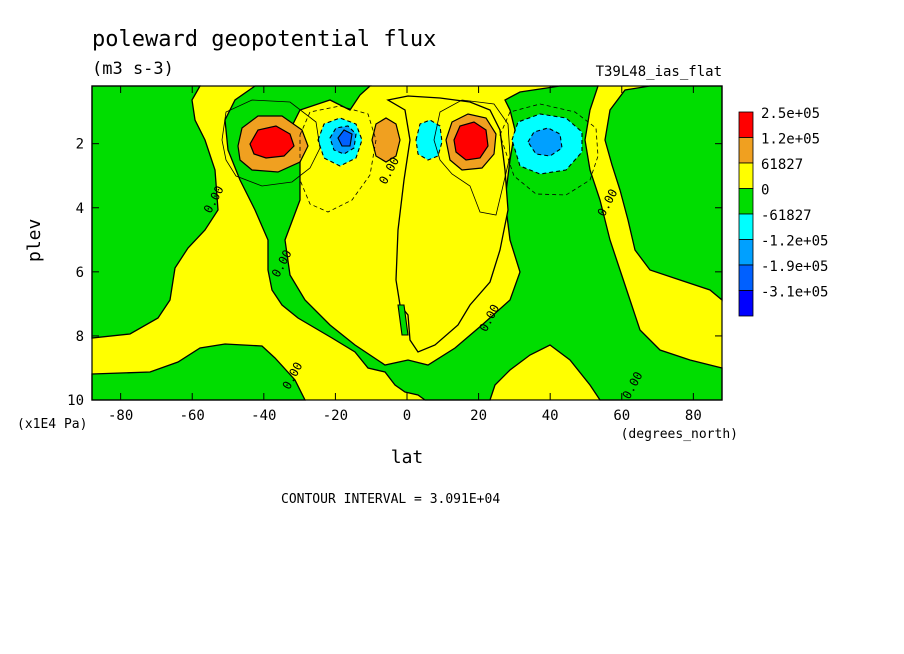  What do you see at coordinates (621, 416) in the screenshot?
I see `x-tick-label-7: 60` at bounding box center [621, 416].